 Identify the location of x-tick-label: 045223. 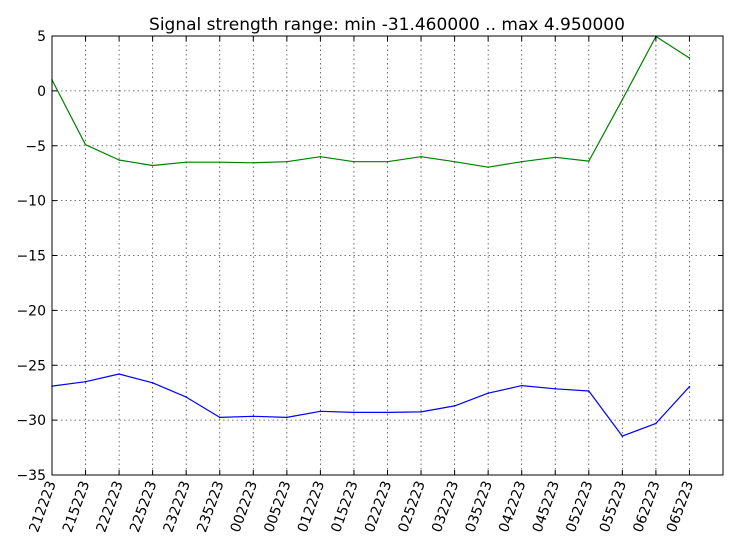
(546, 507).